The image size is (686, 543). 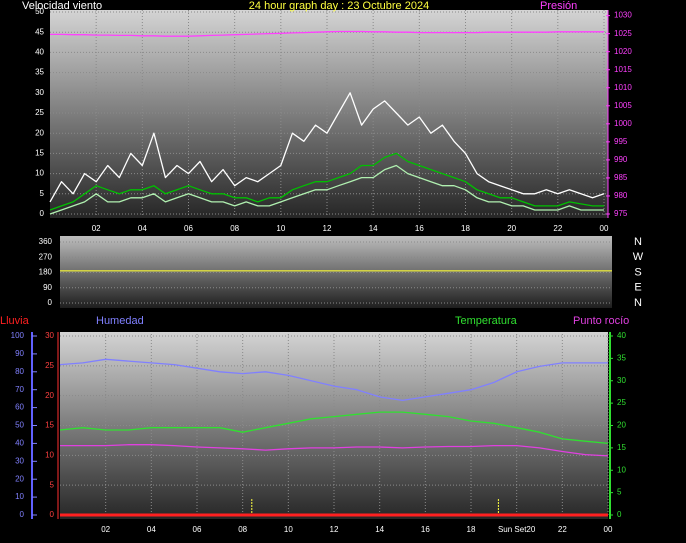 I want to click on y2-tick-label: 40, so click(x=621, y=335).